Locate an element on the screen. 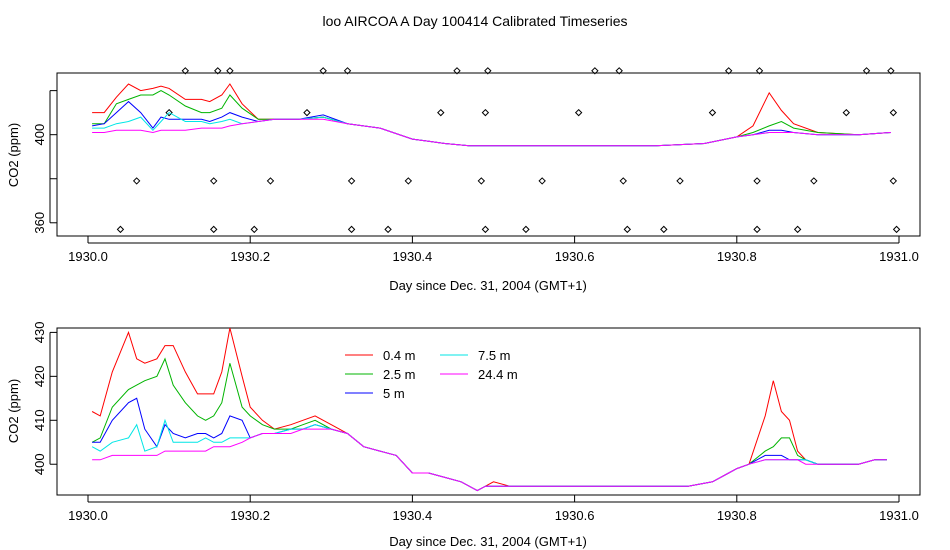  y-tick-label: 360 is located at coordinates (39, 223).